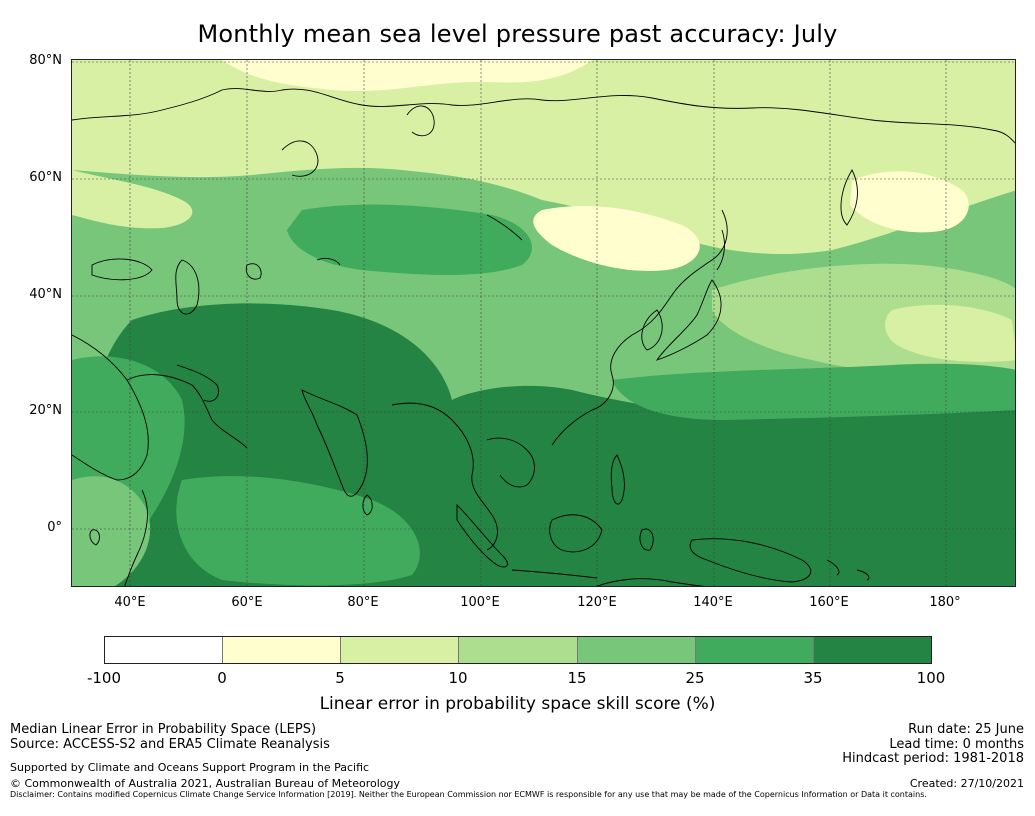 The height and width of the screenshot is (816, 1035). I want to click on lon-label-120e: 120°E, so click(597, 602).